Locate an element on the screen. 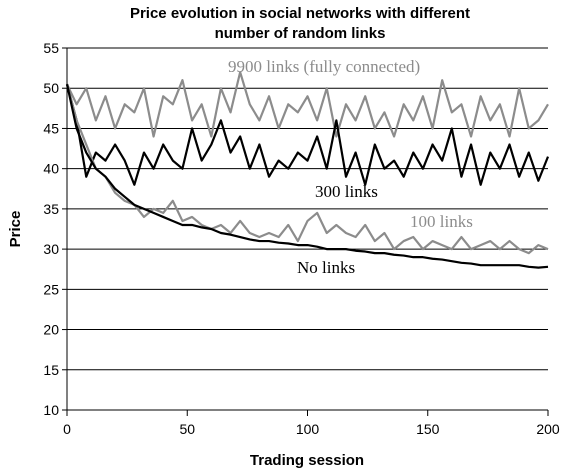  y-tick-label: 25 is located at coordinates (51, 289).